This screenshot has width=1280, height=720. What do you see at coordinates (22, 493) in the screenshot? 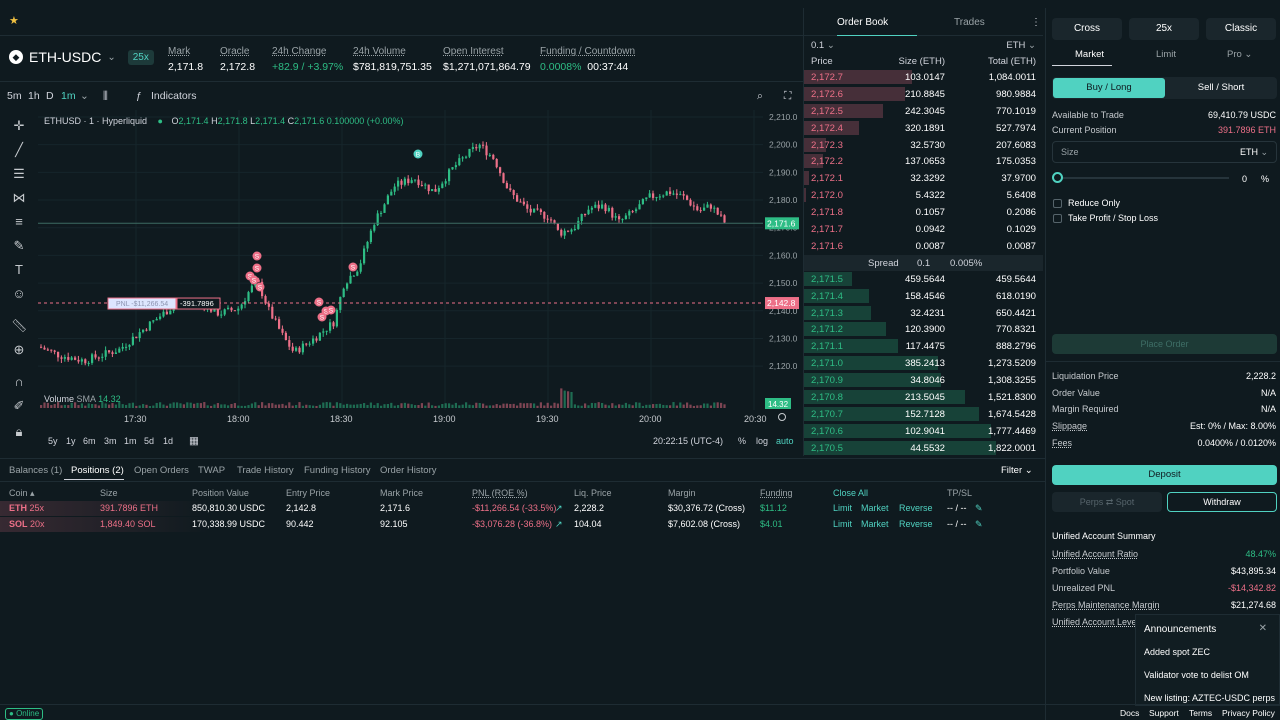
I see `col-coin: Coin ▴` at bounding box center [22, 493].